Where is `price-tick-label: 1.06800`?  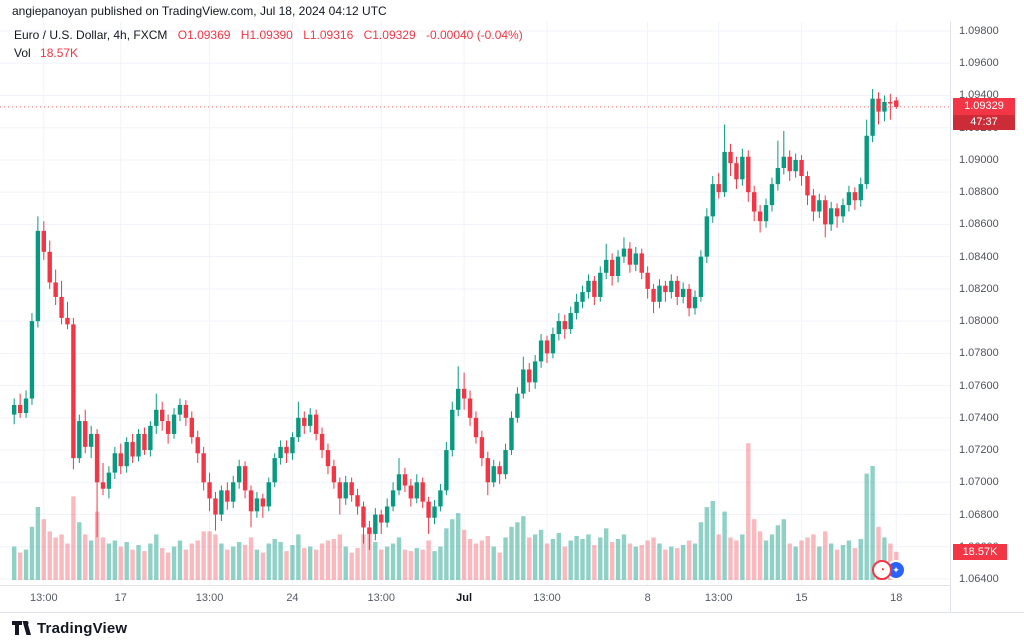 price-tick-label: 1.06800 is located at coordinates (979, 514).